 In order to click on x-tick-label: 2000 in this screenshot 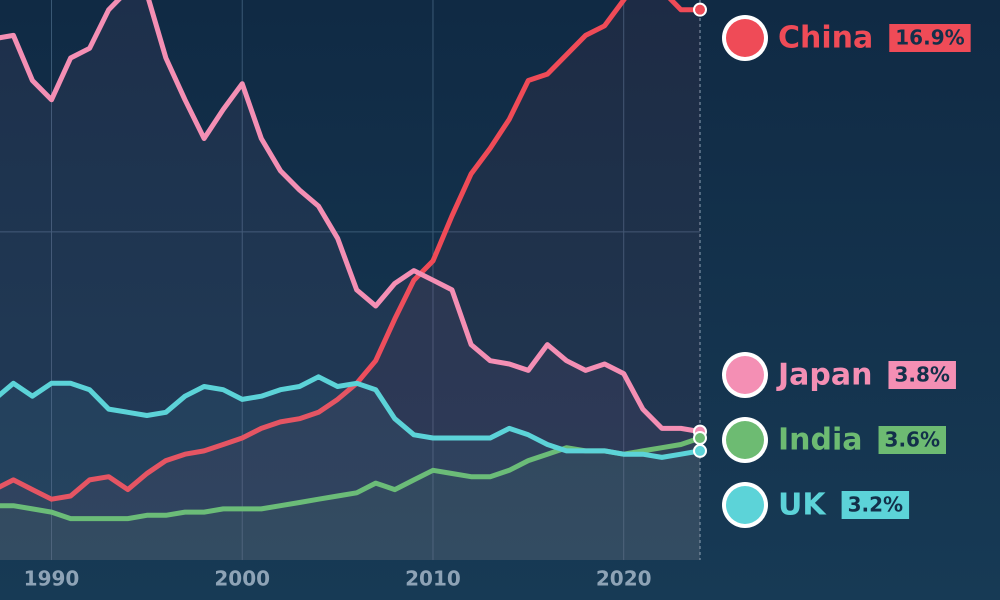, I will do `click(242, 579)`.